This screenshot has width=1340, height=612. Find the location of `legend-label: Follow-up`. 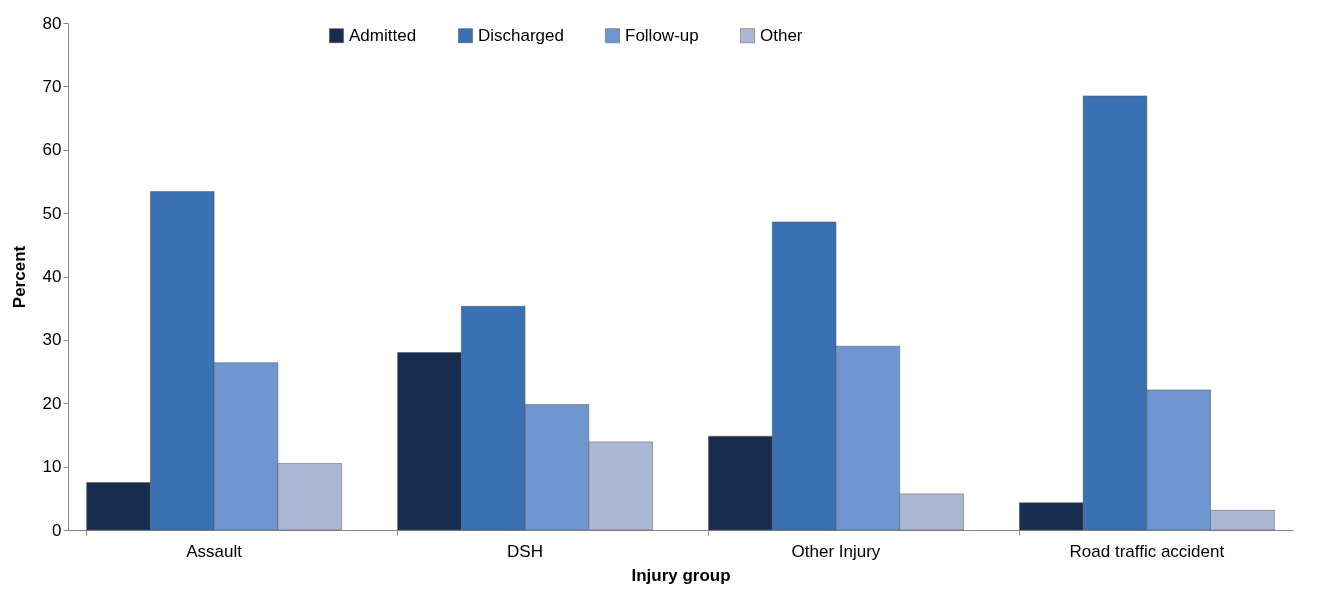

legend-label: Follow-up is located at coordinates (662, 35).